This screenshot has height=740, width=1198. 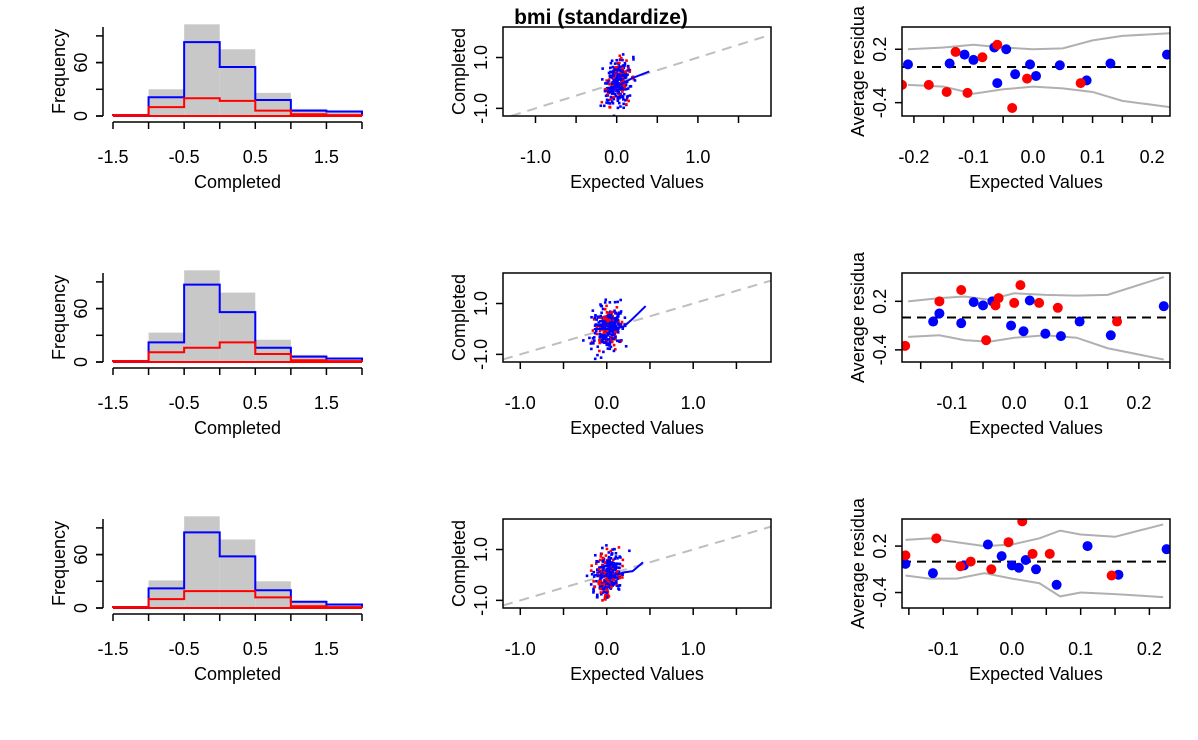 I want to click on y-tick-label: 0, so click(x=81, y=362).